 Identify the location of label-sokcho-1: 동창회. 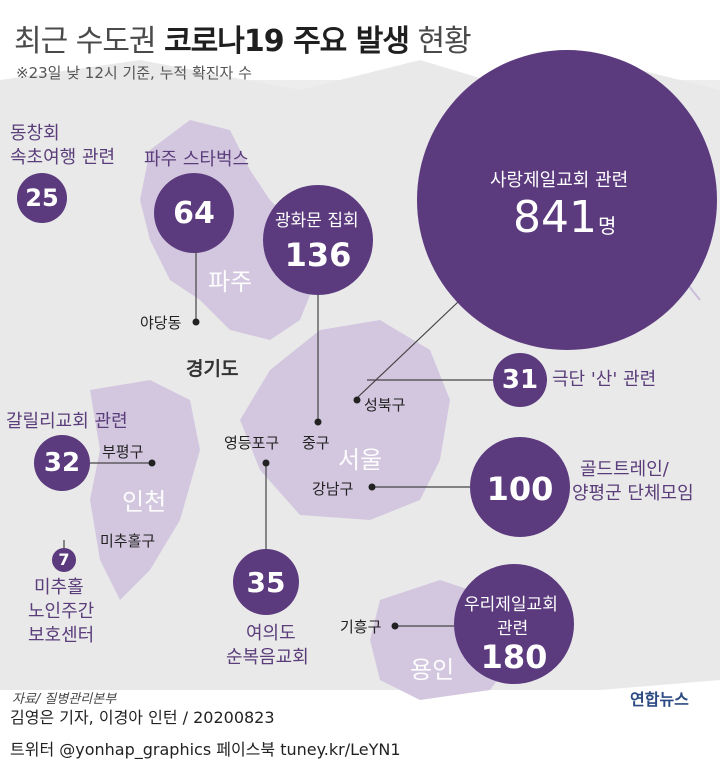
(35, 133).